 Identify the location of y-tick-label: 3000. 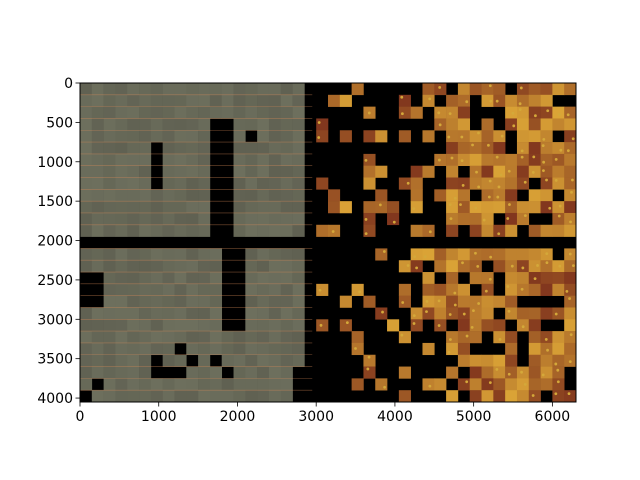
(55, 320).